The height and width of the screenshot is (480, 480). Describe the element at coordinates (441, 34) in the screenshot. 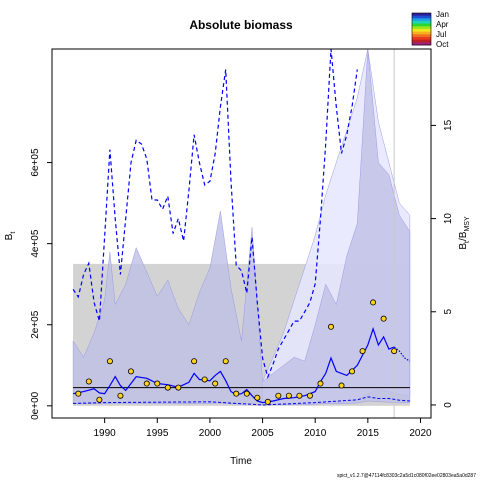

I see `legend-label: Jul` at that location.